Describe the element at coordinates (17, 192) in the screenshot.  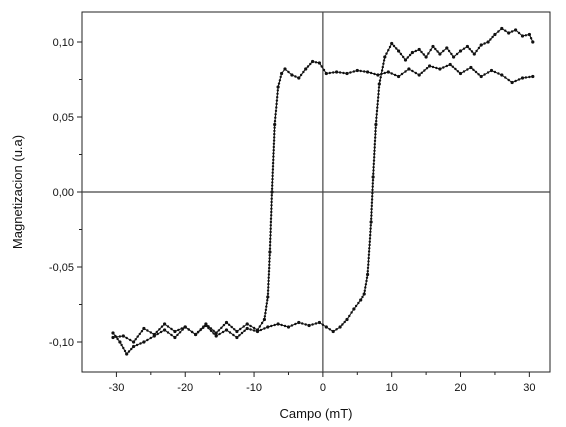
I see `y-axis-title: Magnetizacion (u.a)` at that location.